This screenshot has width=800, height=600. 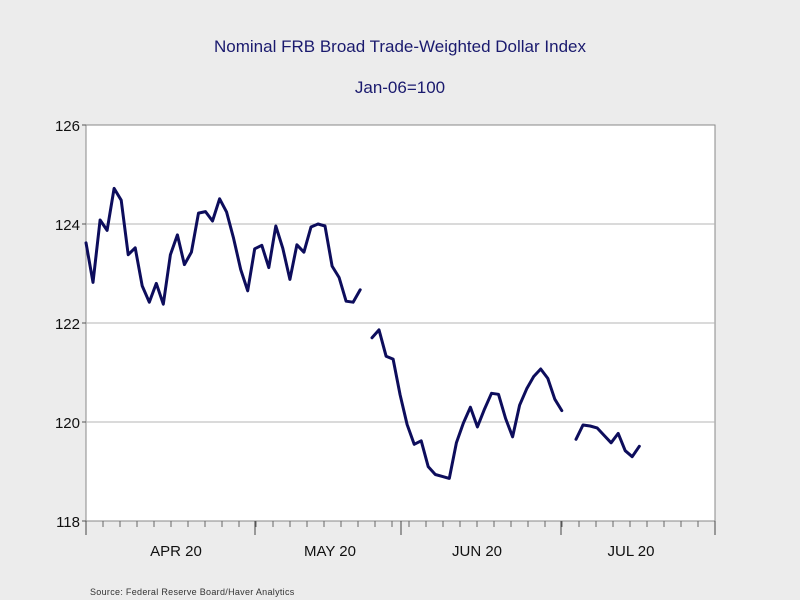 I want to click on x-tick-label: APR 20, so click(x=176, y=551).